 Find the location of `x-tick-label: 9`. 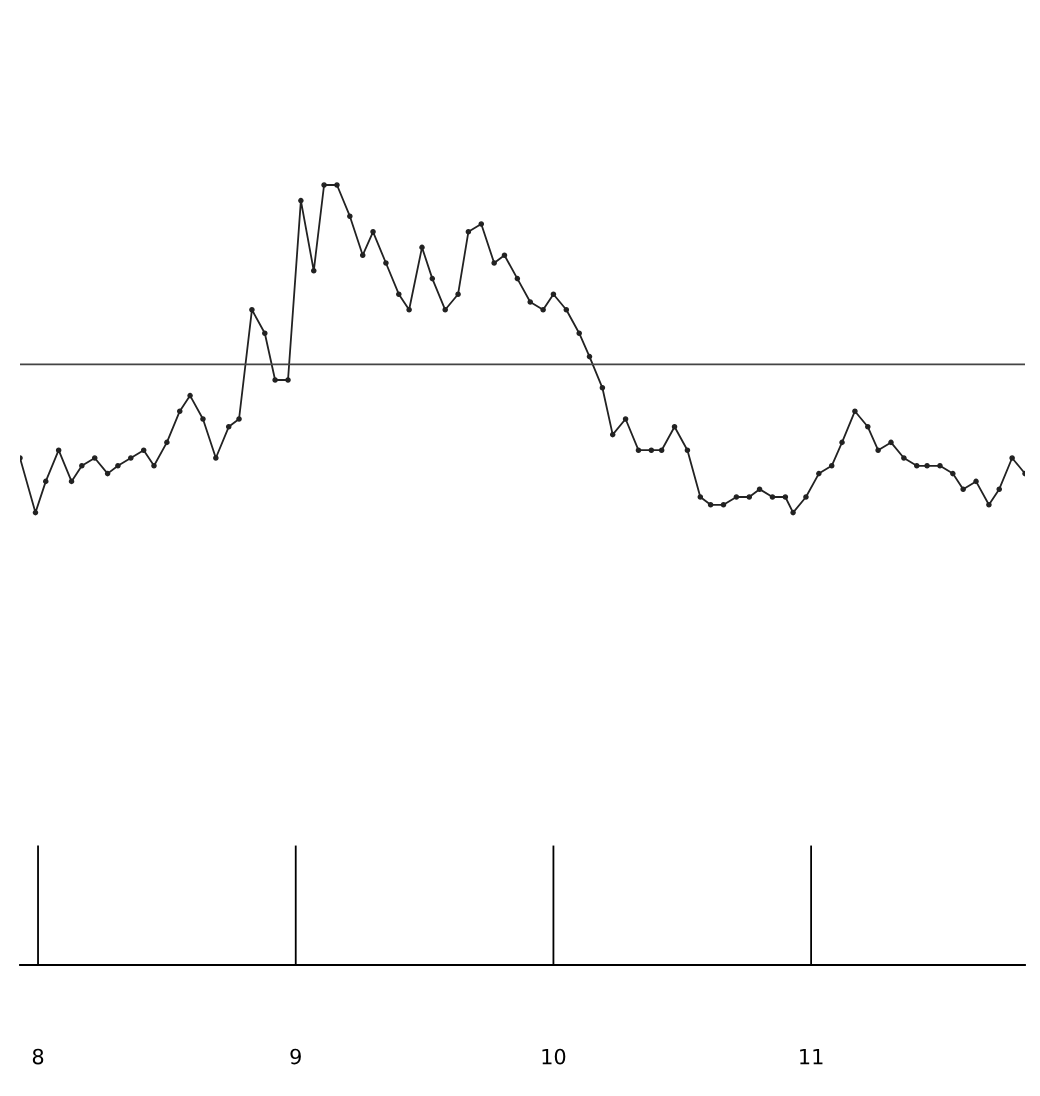

x-tick-label: 9 is located at coordinates (295, 1056).